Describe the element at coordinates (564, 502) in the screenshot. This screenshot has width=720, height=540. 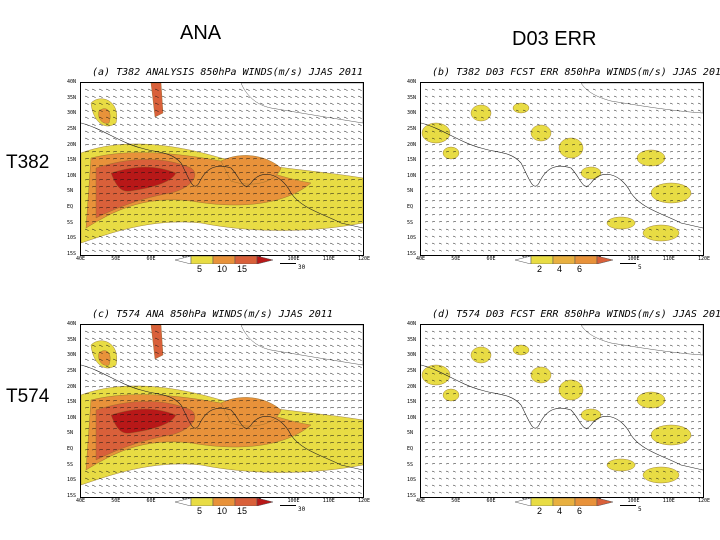
I see `colorbar-segment` at that location.